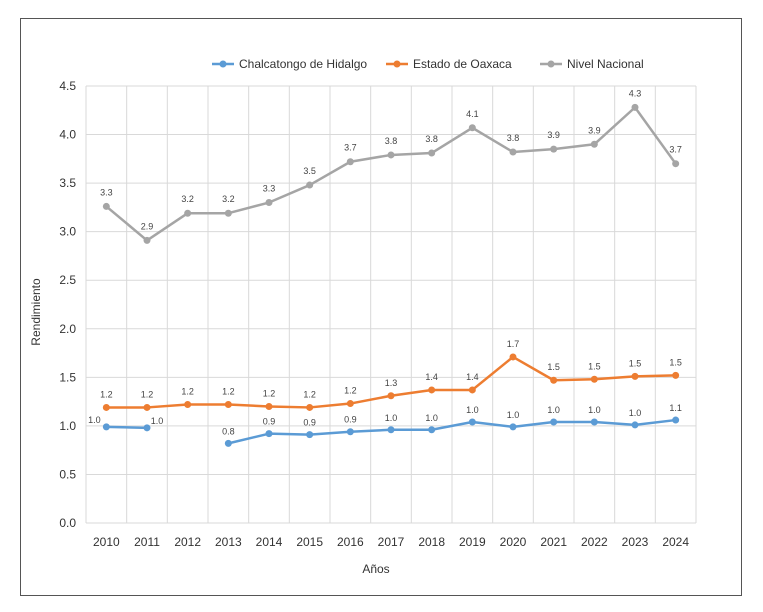 The image size is (763, 612). What do you see at coordinates (309, 171) in the screenshot?
I see `data-label: 3.5` at bounding box center [309, 171].